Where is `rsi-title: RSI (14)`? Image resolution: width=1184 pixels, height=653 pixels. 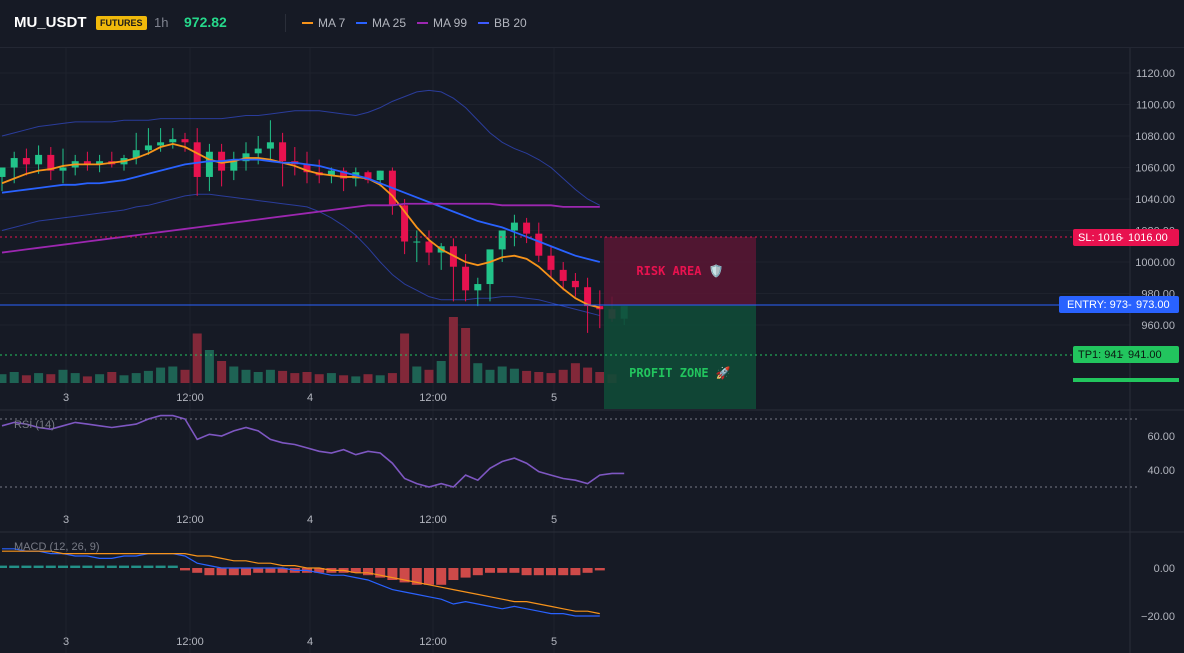
rsi-title: RSI (14) is located at coordinates (34, 425).